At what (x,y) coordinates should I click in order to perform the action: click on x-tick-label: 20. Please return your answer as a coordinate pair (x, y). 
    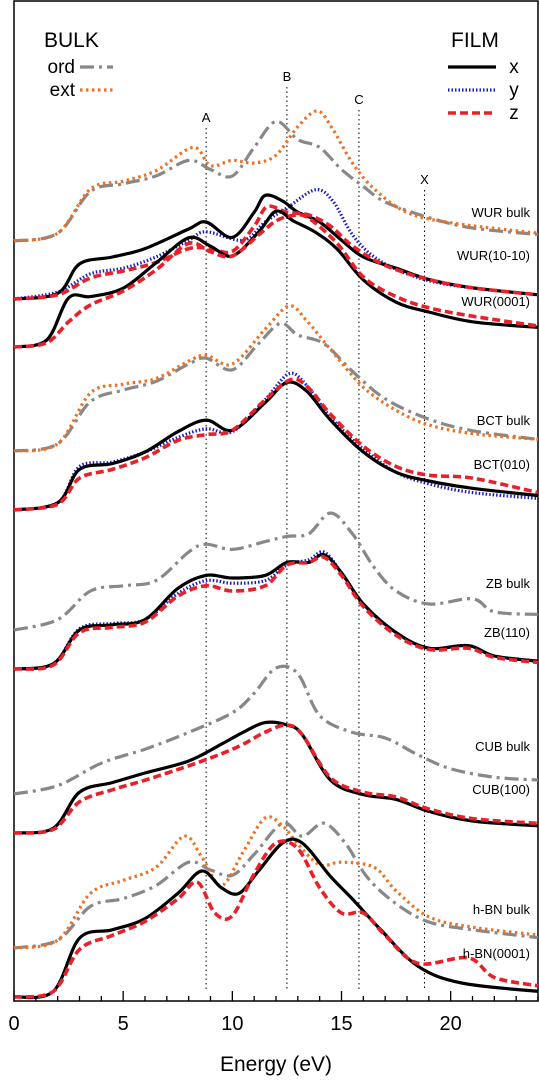
    Looking at the image, I should click on (451, 1024).